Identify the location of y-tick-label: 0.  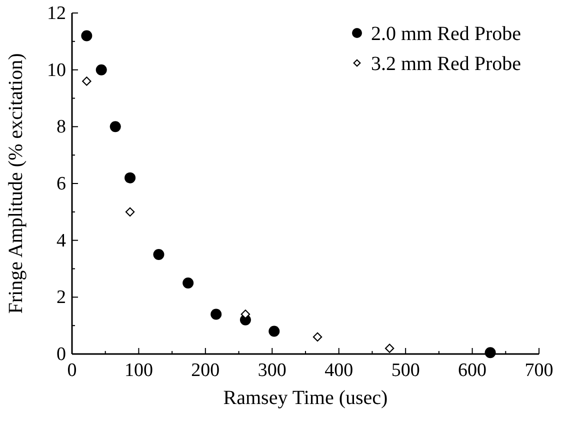
(61, 354).